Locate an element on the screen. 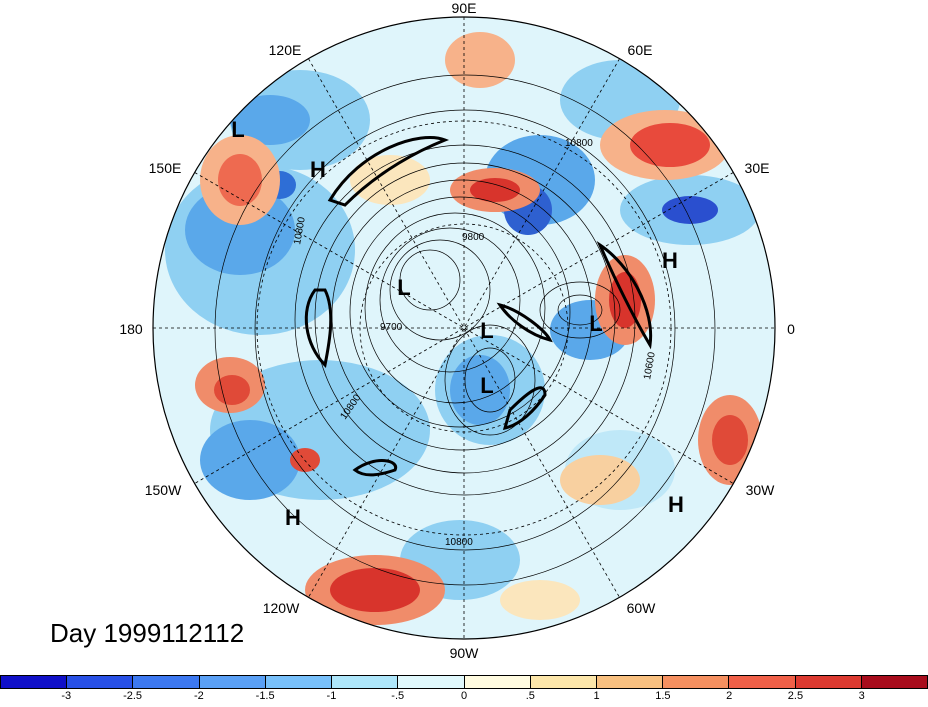 This screenshot has height=707, width=928. longitude-label: 60W is located at coordinates (641, 608).